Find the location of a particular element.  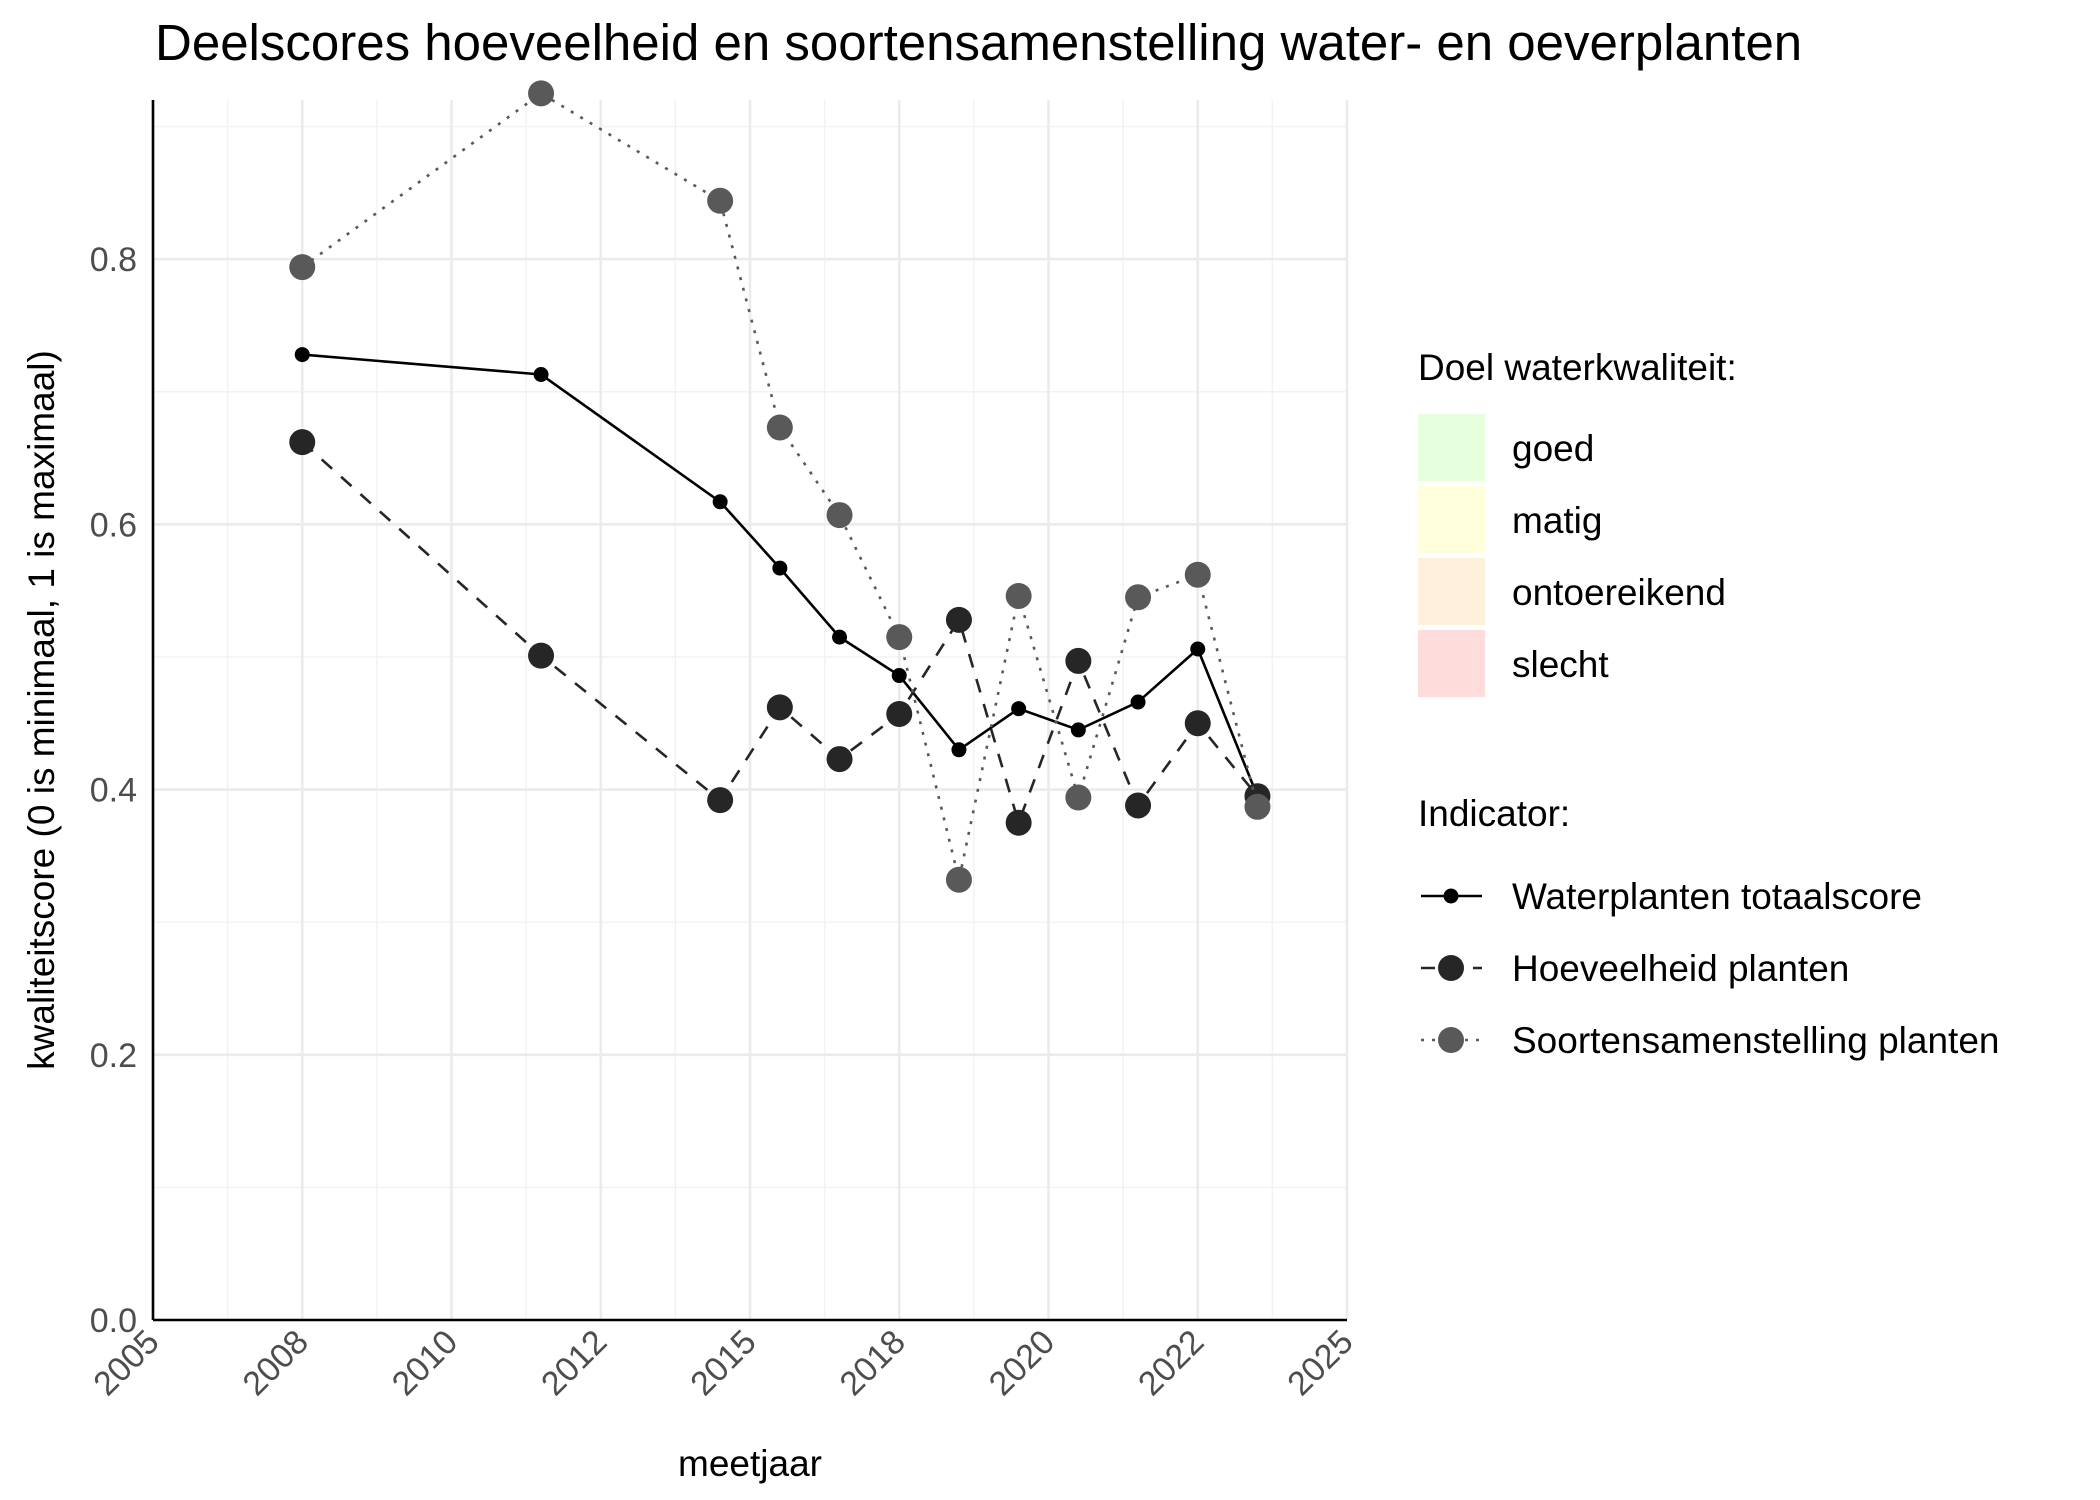

y-tick-label: 0.4 is located at coordinates (113, 791).